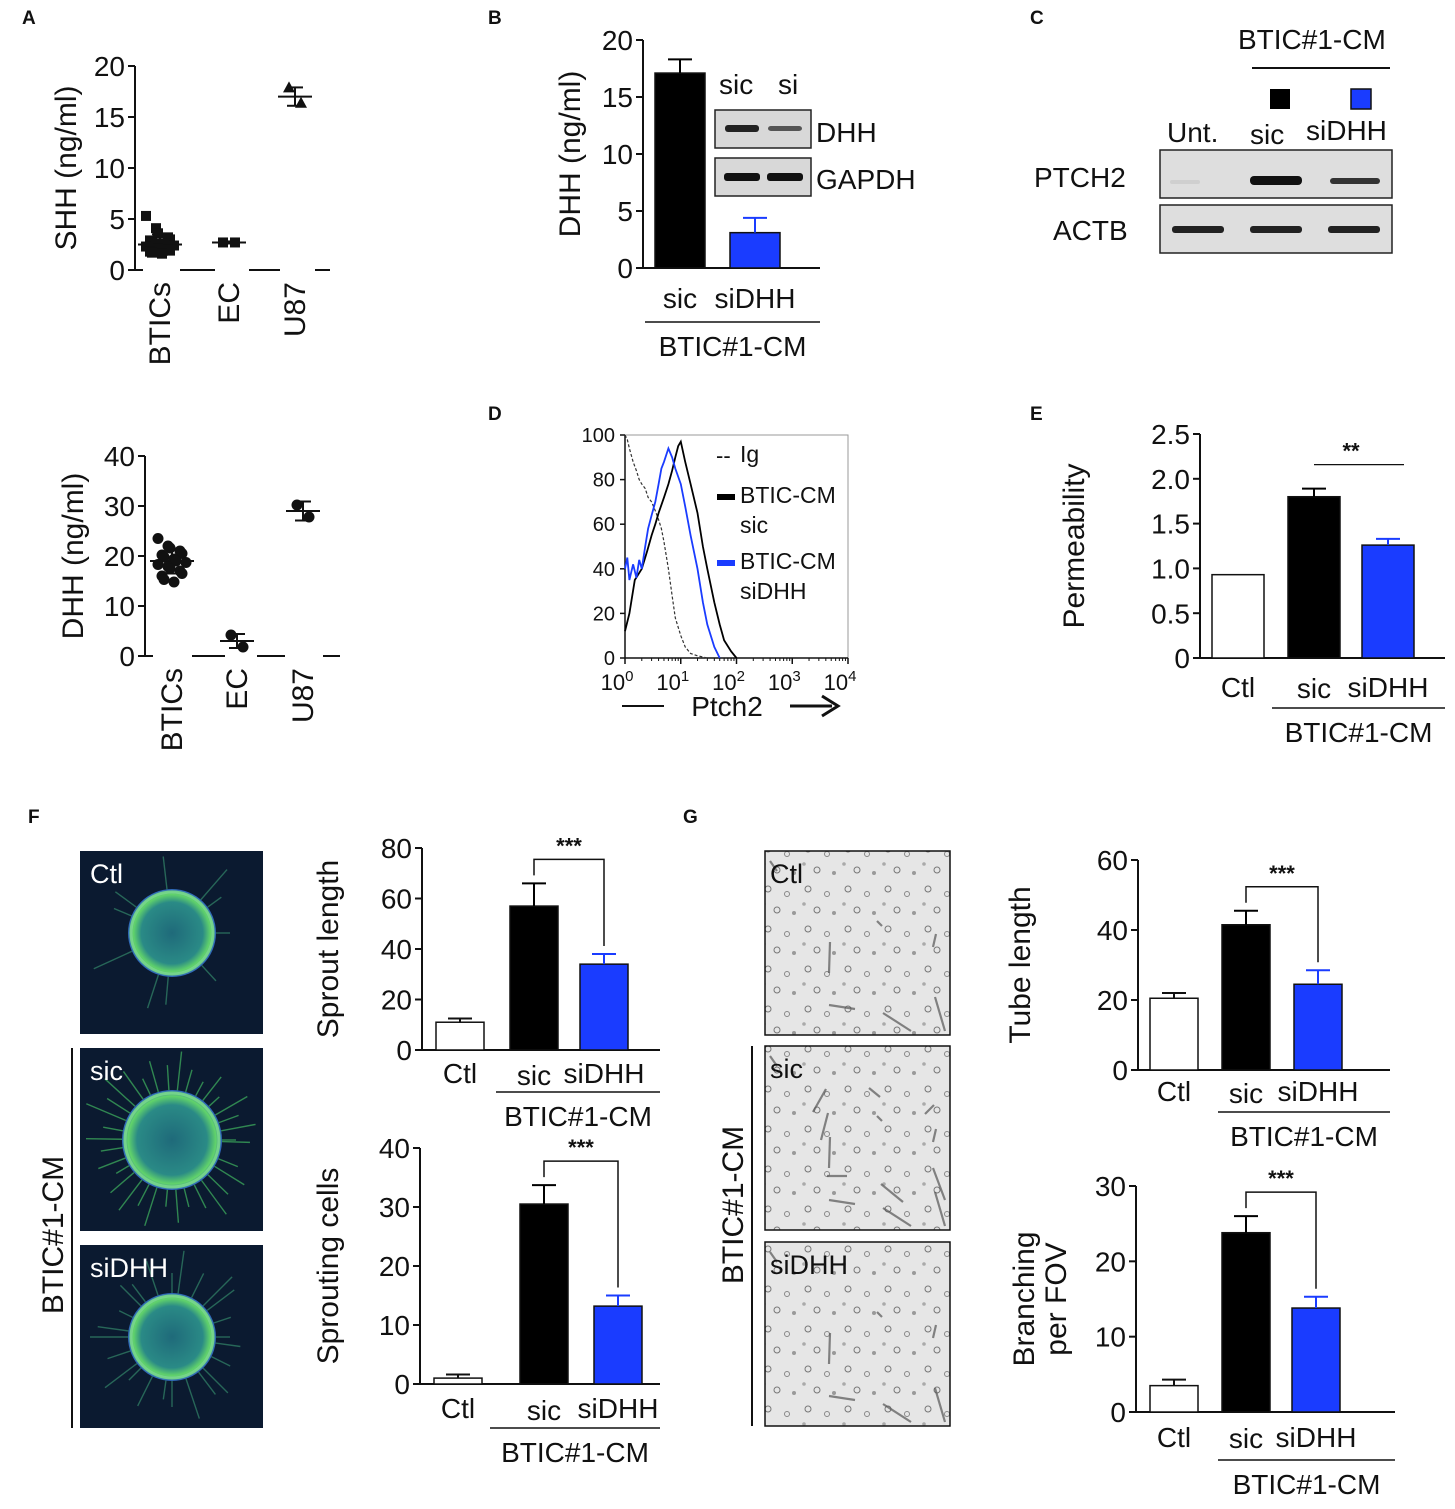 The image size is (1455, 1509). I want to click on y-tick-label: 30, so click(119, 506).